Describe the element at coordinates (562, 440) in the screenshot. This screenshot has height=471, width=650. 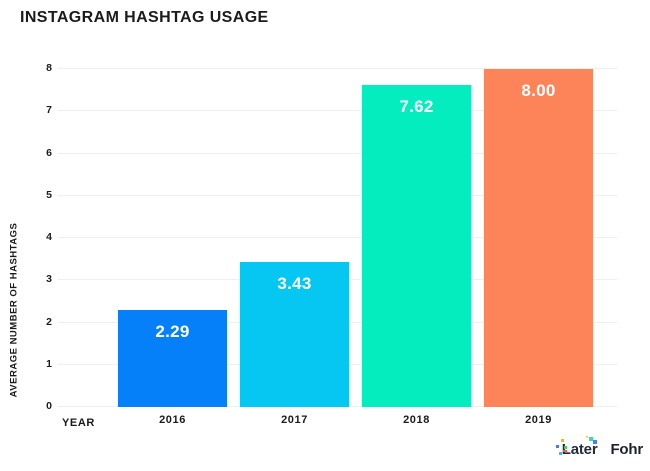
I see `later-sparkle-yellow-icon` at that location.